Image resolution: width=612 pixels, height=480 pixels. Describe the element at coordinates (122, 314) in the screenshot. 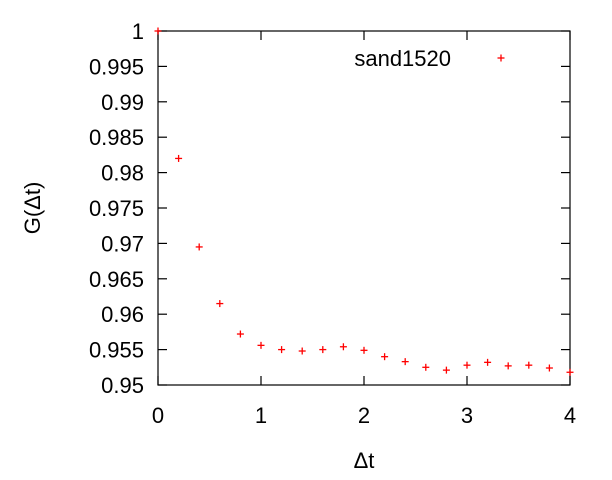

I see `y-tick-label-2: 0.96` at that location.